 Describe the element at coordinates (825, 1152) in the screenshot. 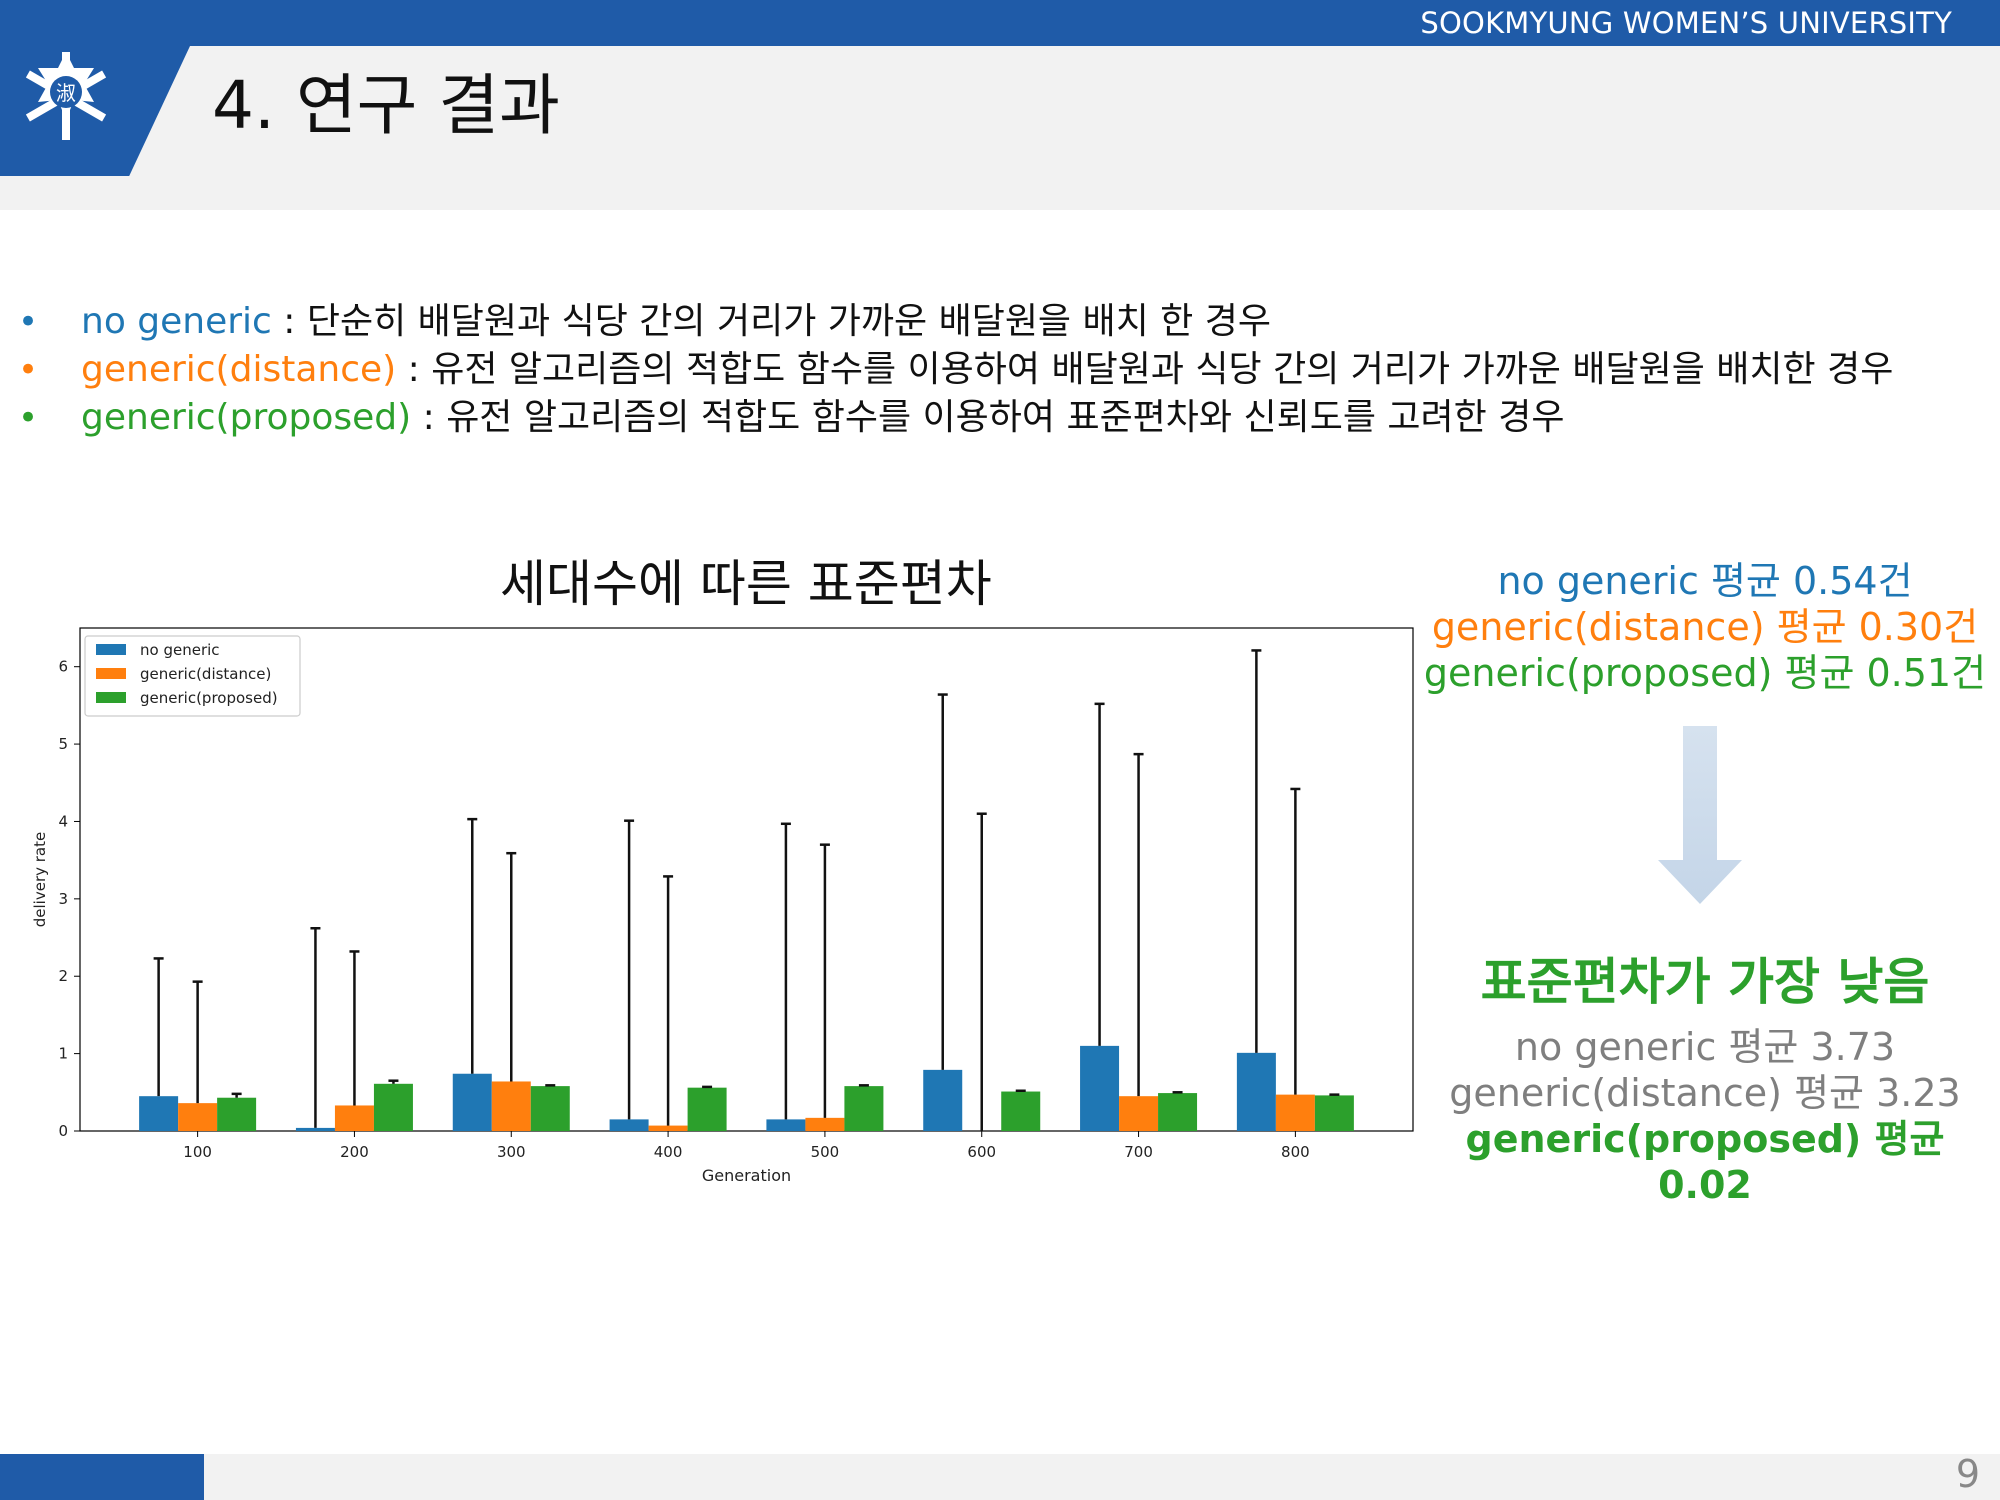

I see `x-tick-label: 500` at that location.